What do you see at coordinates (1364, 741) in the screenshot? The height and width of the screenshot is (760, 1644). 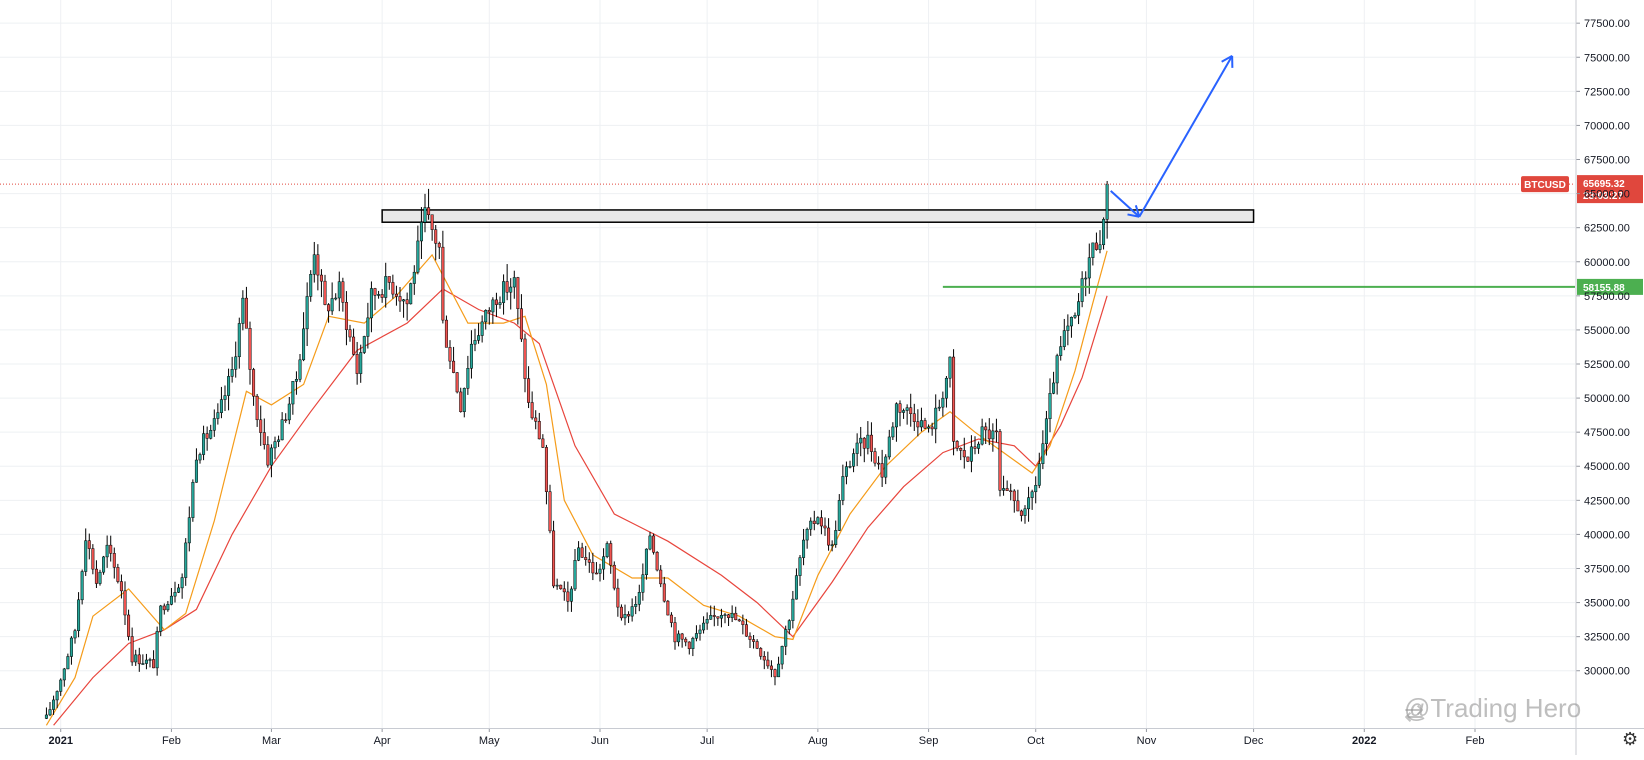 I see `x-tick-label: 2022` at bounding box center [1364, 741].